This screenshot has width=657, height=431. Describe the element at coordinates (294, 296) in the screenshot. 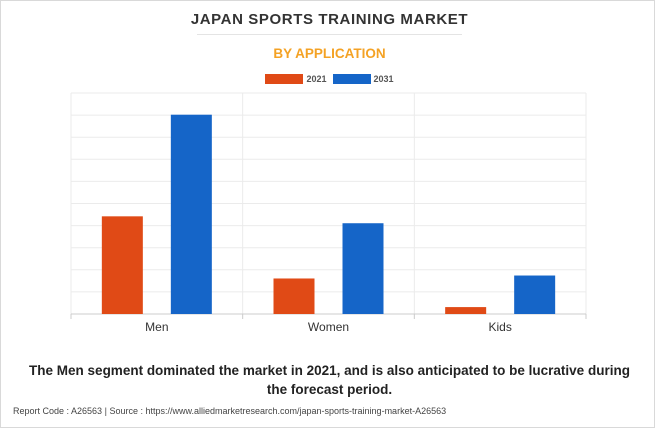

I see `bar-women-2021` at that location.